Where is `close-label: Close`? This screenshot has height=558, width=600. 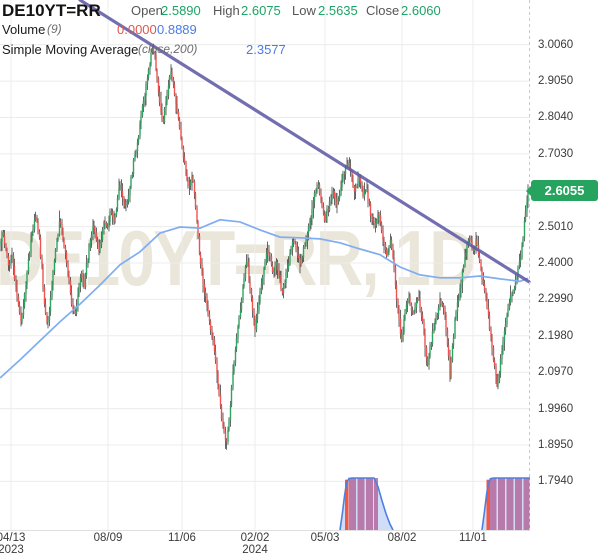
close-label: Close is located at coordinates (383, 10).